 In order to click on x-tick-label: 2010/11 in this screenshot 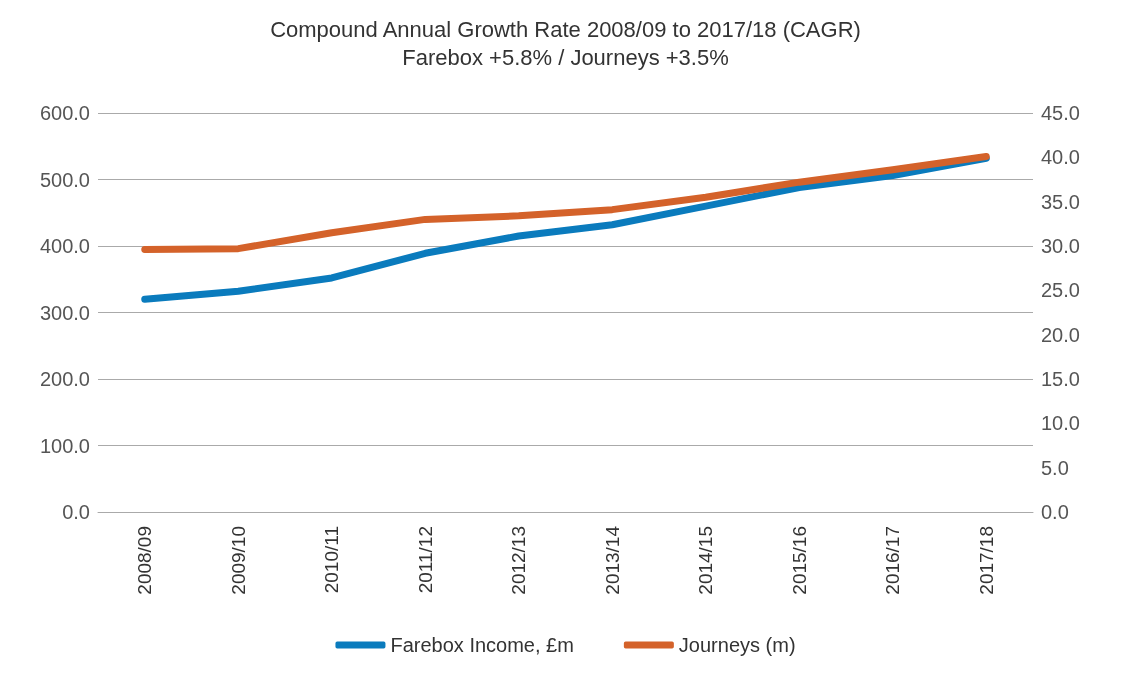, I will do `click(332, 560)`.